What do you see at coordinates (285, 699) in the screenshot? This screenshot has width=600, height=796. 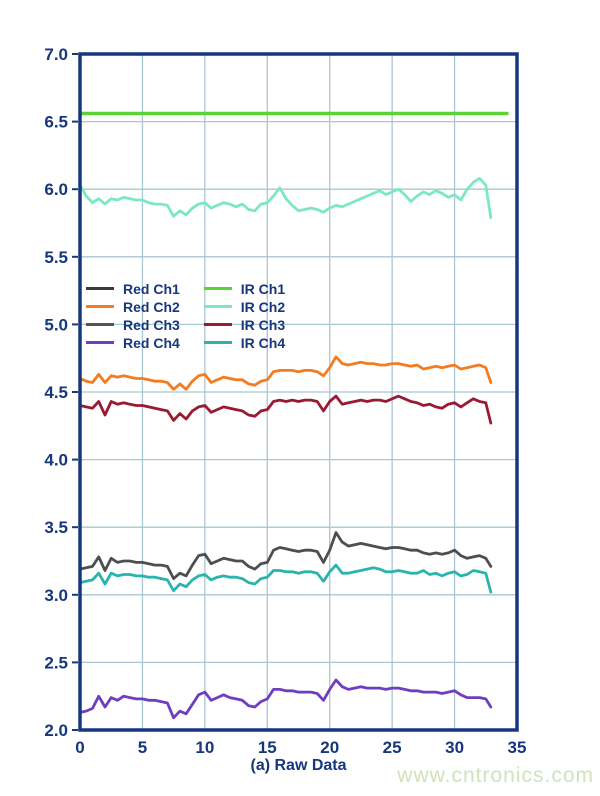 I see `series-line-red-ch4` at bounding box center [285, 699].